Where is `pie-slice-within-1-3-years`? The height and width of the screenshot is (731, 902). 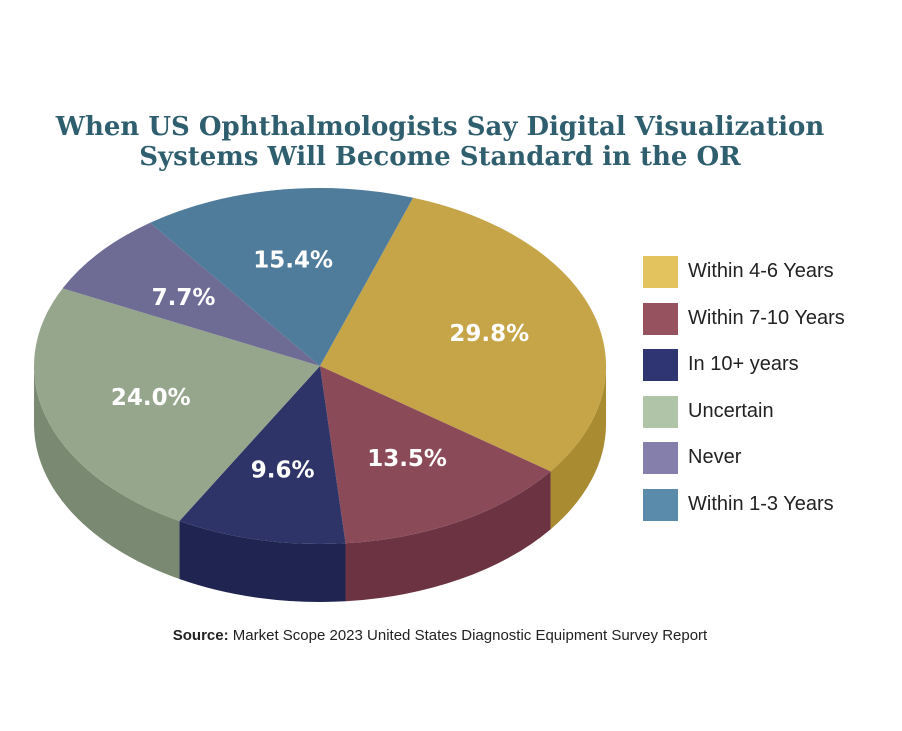 pie-slice-within-1-3-years is located at coordinates (282, 277).